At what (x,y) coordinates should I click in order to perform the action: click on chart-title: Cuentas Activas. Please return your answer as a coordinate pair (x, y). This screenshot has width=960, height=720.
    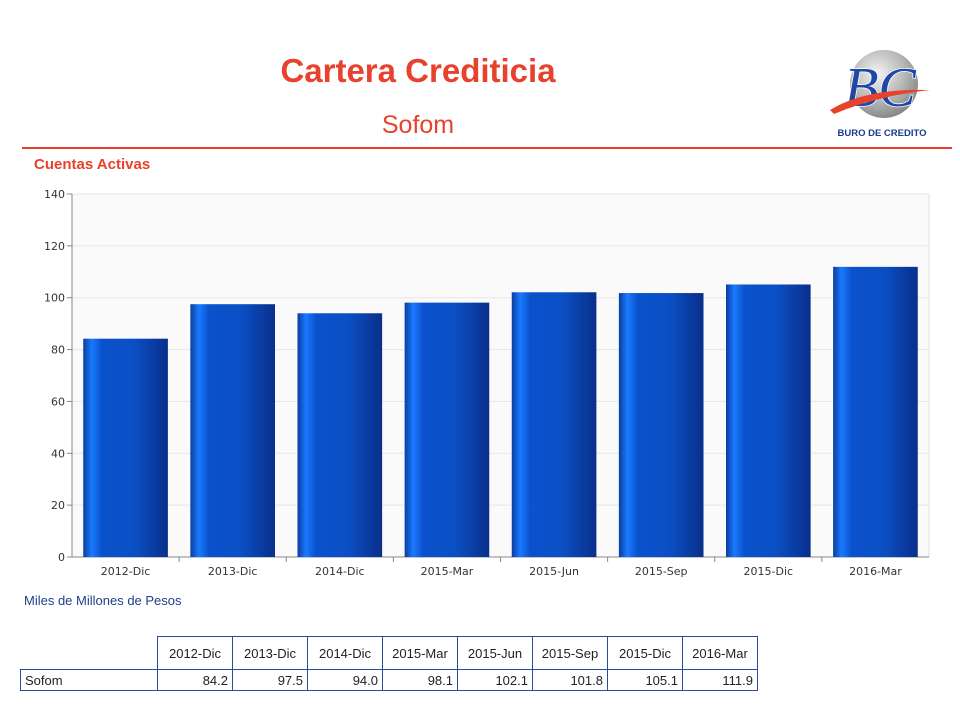
    Looking at the image, I should click on (92, 164).